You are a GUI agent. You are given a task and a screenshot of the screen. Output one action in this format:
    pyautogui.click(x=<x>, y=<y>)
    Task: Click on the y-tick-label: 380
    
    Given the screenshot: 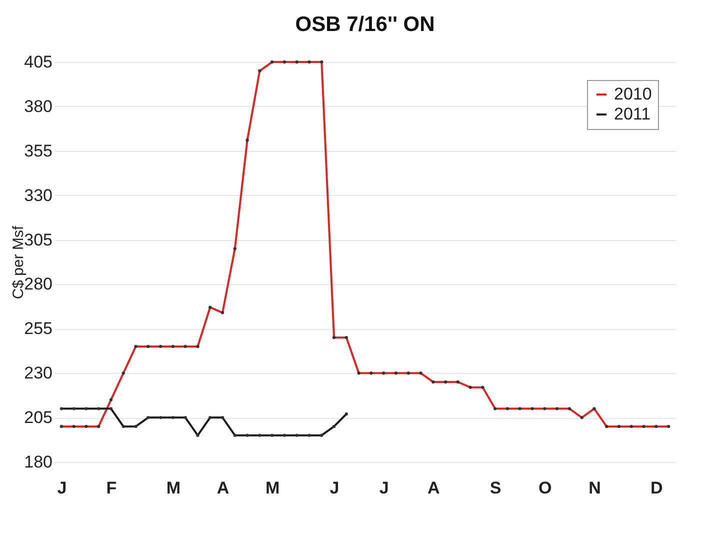 What is the action you would take?
    pyautogui.click(x=38, y=106)
    